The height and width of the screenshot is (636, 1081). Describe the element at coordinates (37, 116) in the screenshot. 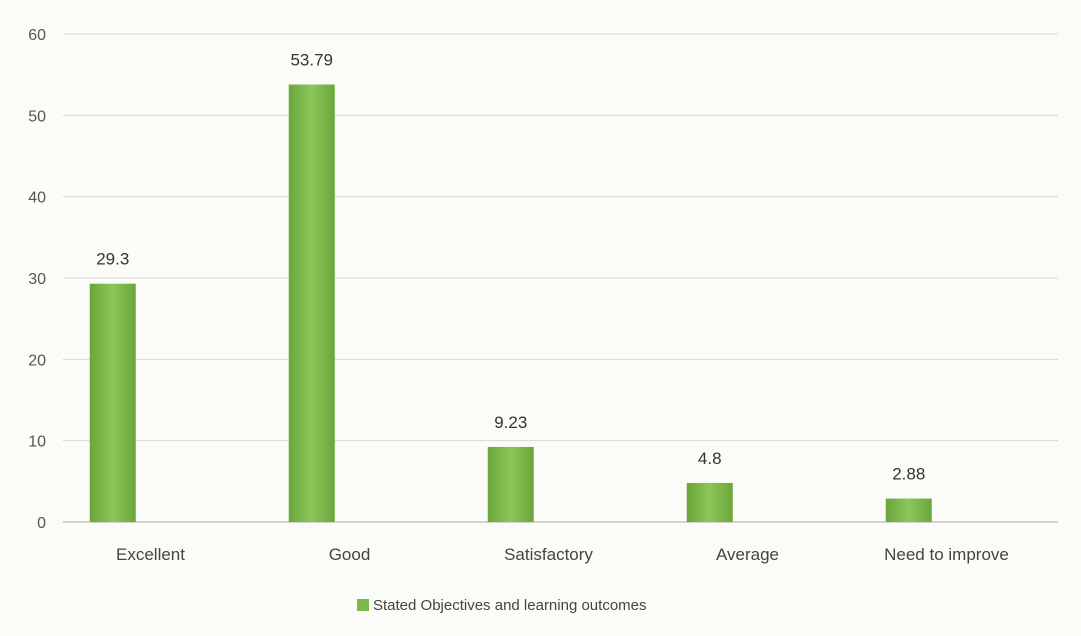

I see `y-tick-label: 50` at that location.